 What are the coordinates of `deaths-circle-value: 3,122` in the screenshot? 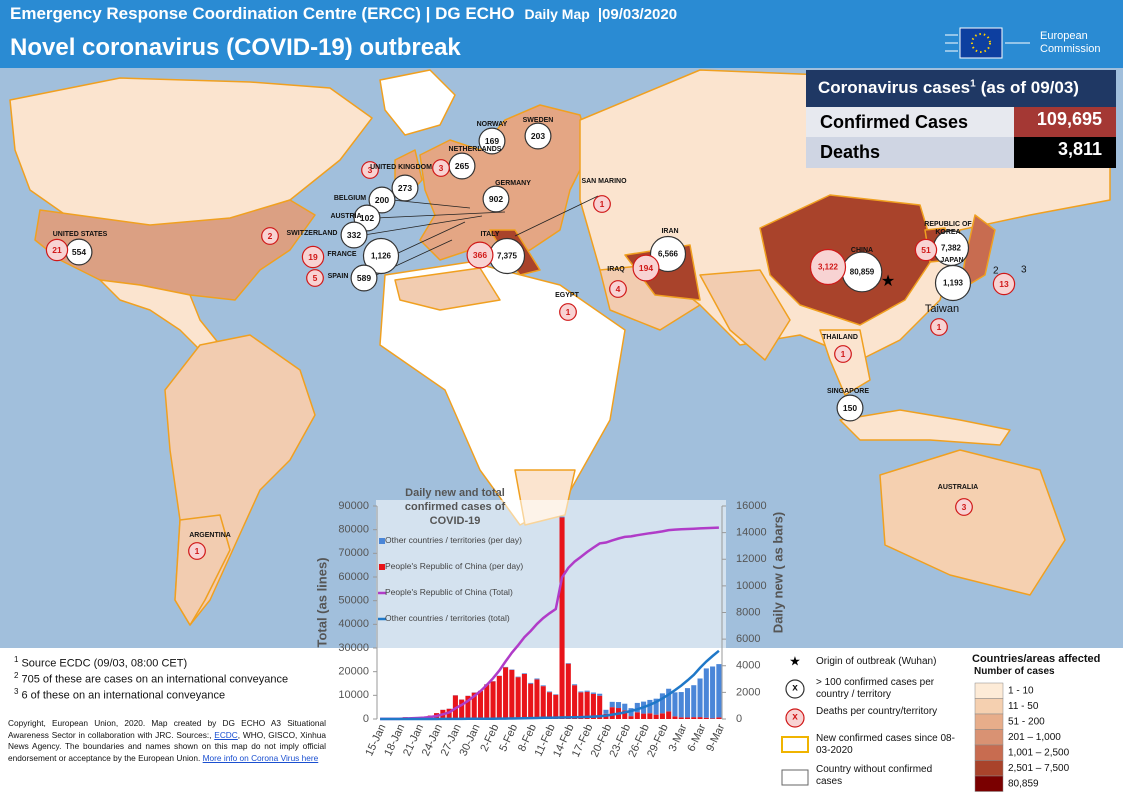 It's located at (828, 267).